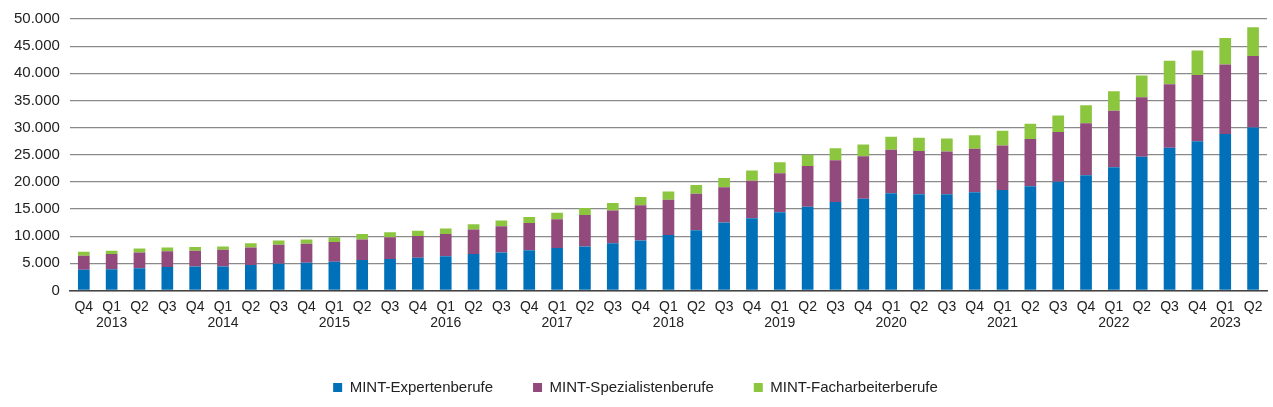 The height and width of the screenshot is (407, 1273). Describe the element at coordinates (1225, 314) in the screenshot. I see `x-tick-label: Q1 2023` at that location.